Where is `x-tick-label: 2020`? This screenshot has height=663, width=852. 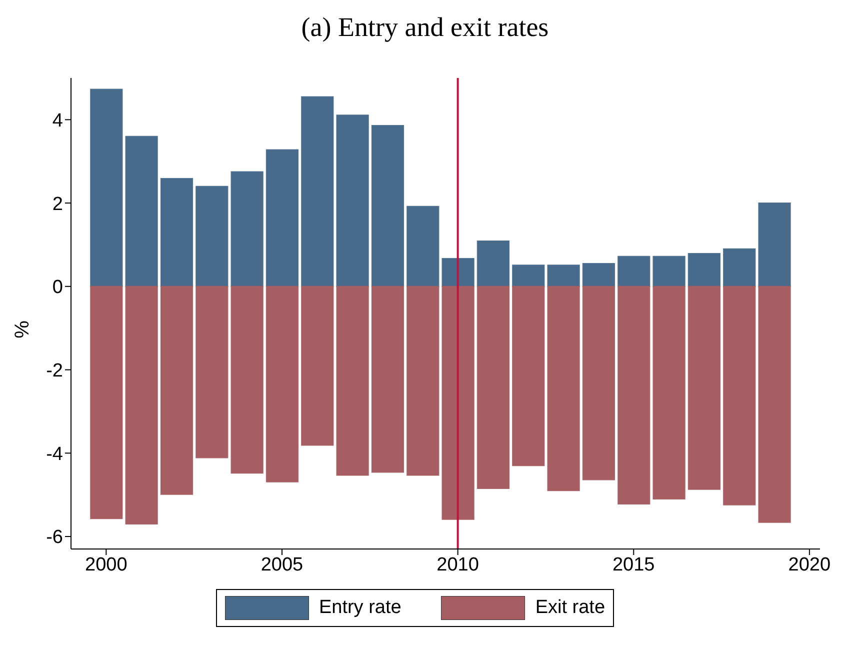
x-tick-label: 2020 is located at coordinates (809, 565).